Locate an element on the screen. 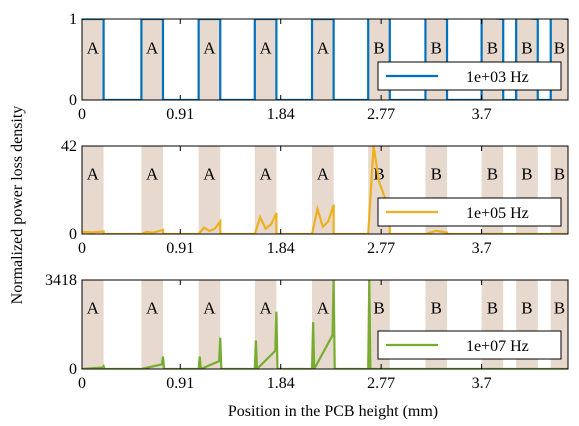 The height and width of the screenshot is (426, 579). y-tick-label: 3418 is located at coordinates (61, 280).